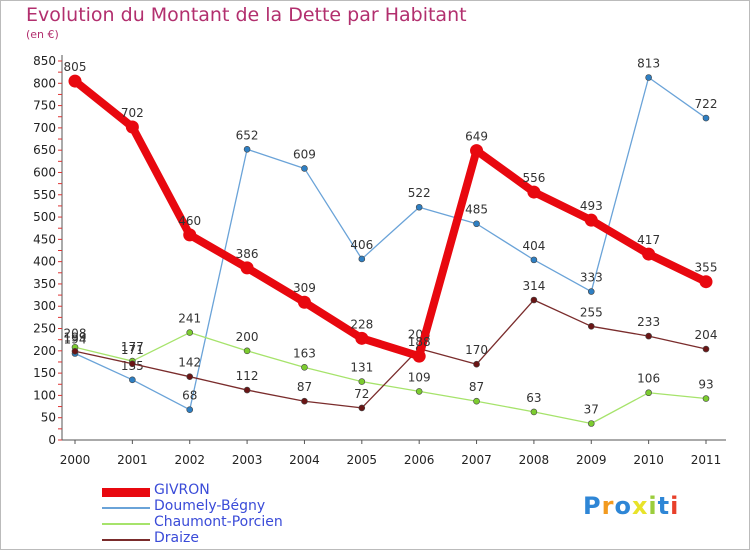 The width and height of the screenshot is (750, 550). Describe the element at coordinates (419, 193) in the screenshot. I see `data-label-doumely-begny: 522` at that location.